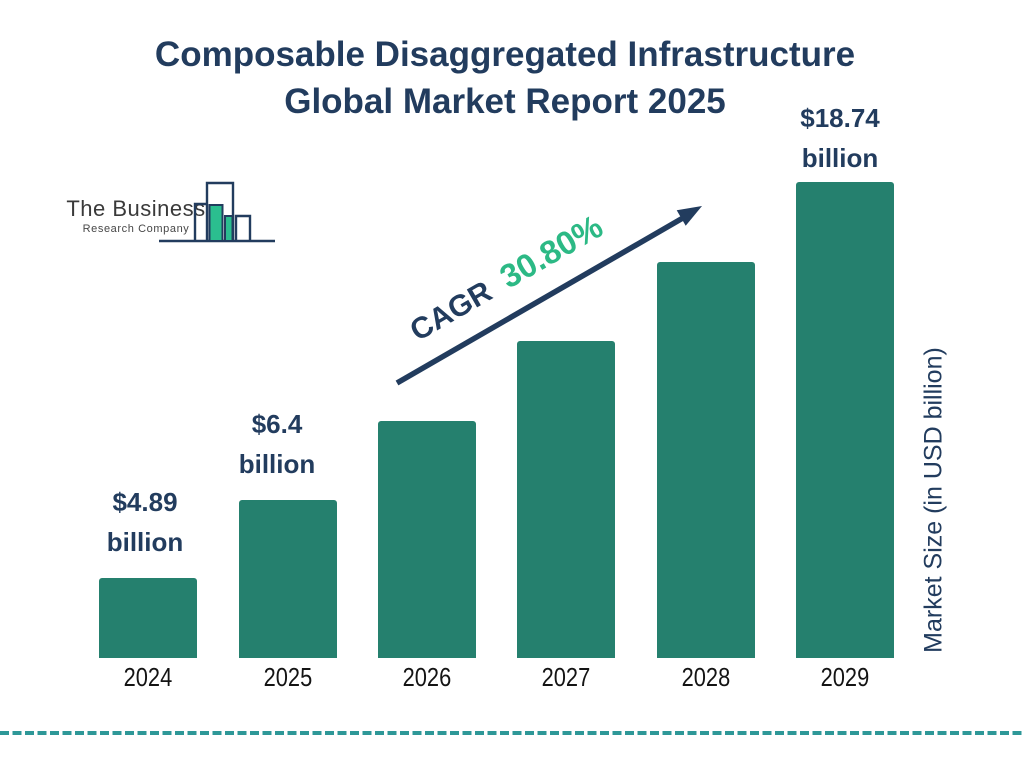 The height and width of the screenshot is (768, 1024). Describe the element at coordinates (136, 208) in the screenshot. I see `logo-name-line1: The Business` at that location.